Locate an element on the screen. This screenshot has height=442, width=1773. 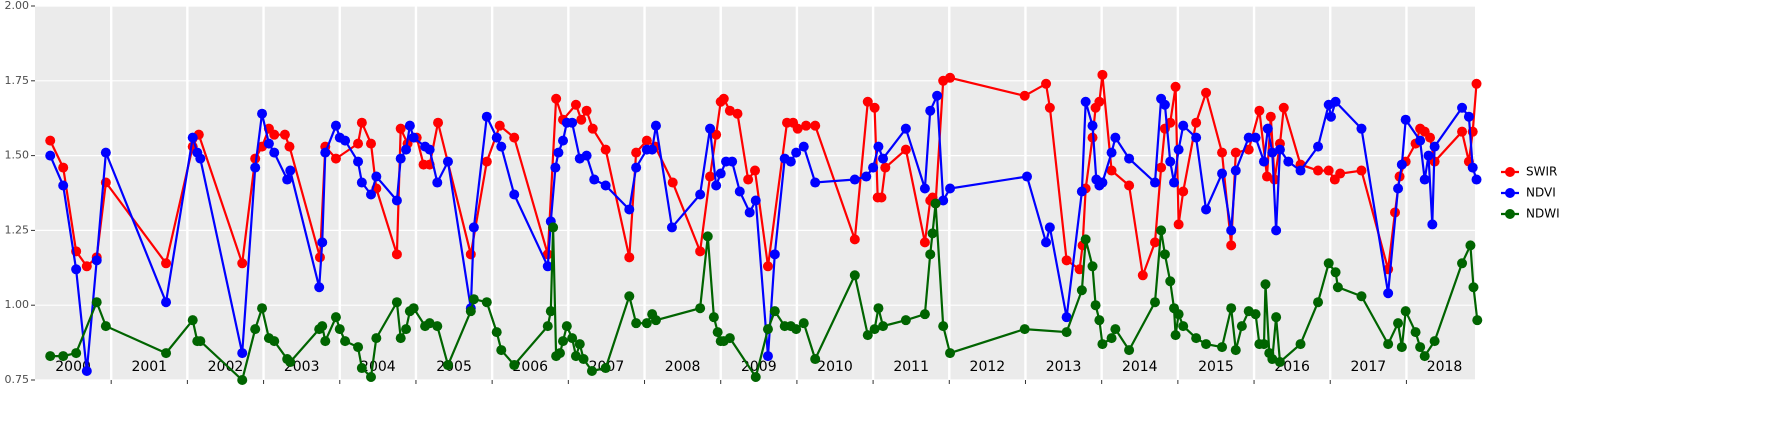
year-label: 2010 is located at coordinates (835, 367).